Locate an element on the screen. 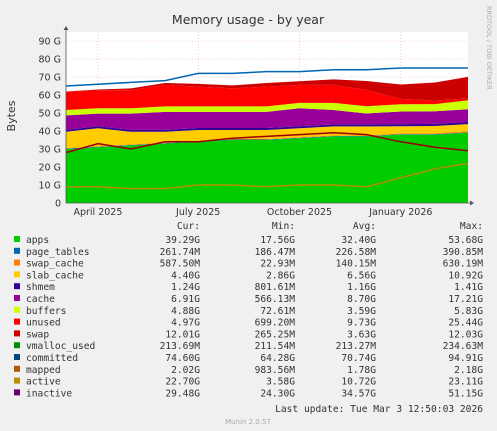  y-tick-label: 40 G is located at coordinates (50, 132).